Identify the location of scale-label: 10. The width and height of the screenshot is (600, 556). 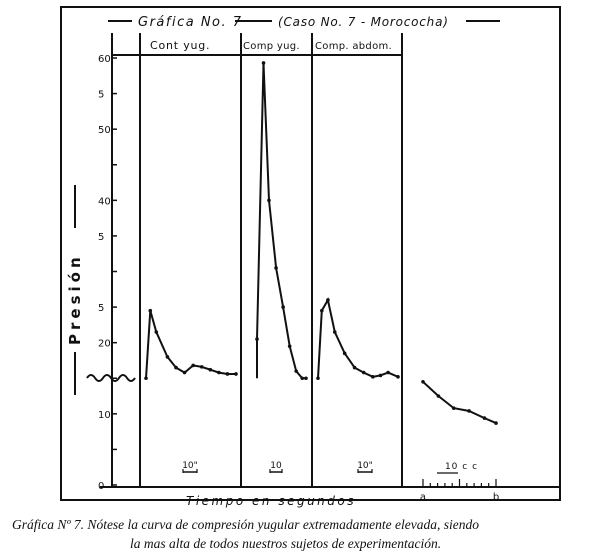
(276, 466).